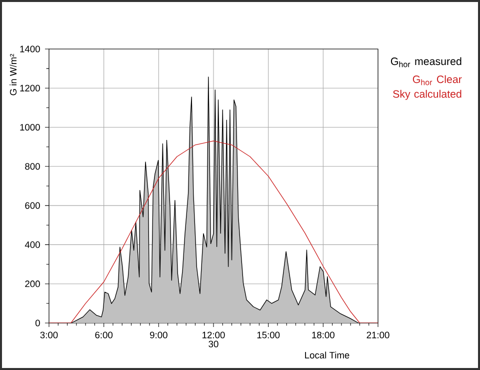 The width and height of the screenshot is (480, 370). What do you see at coordinates (426, 62) in the screenshot?
I see `text: G$_{hor}$ measured` at bounding box center [426, 62].